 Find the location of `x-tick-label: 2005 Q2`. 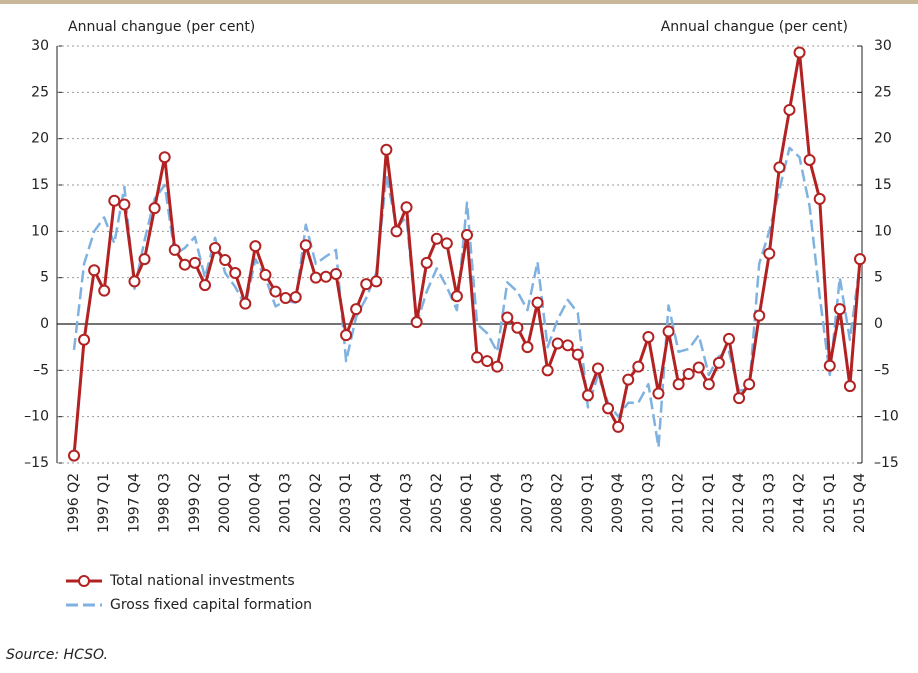

x-tick-label: 2005 Q2 is located at coordinates (437, 503).